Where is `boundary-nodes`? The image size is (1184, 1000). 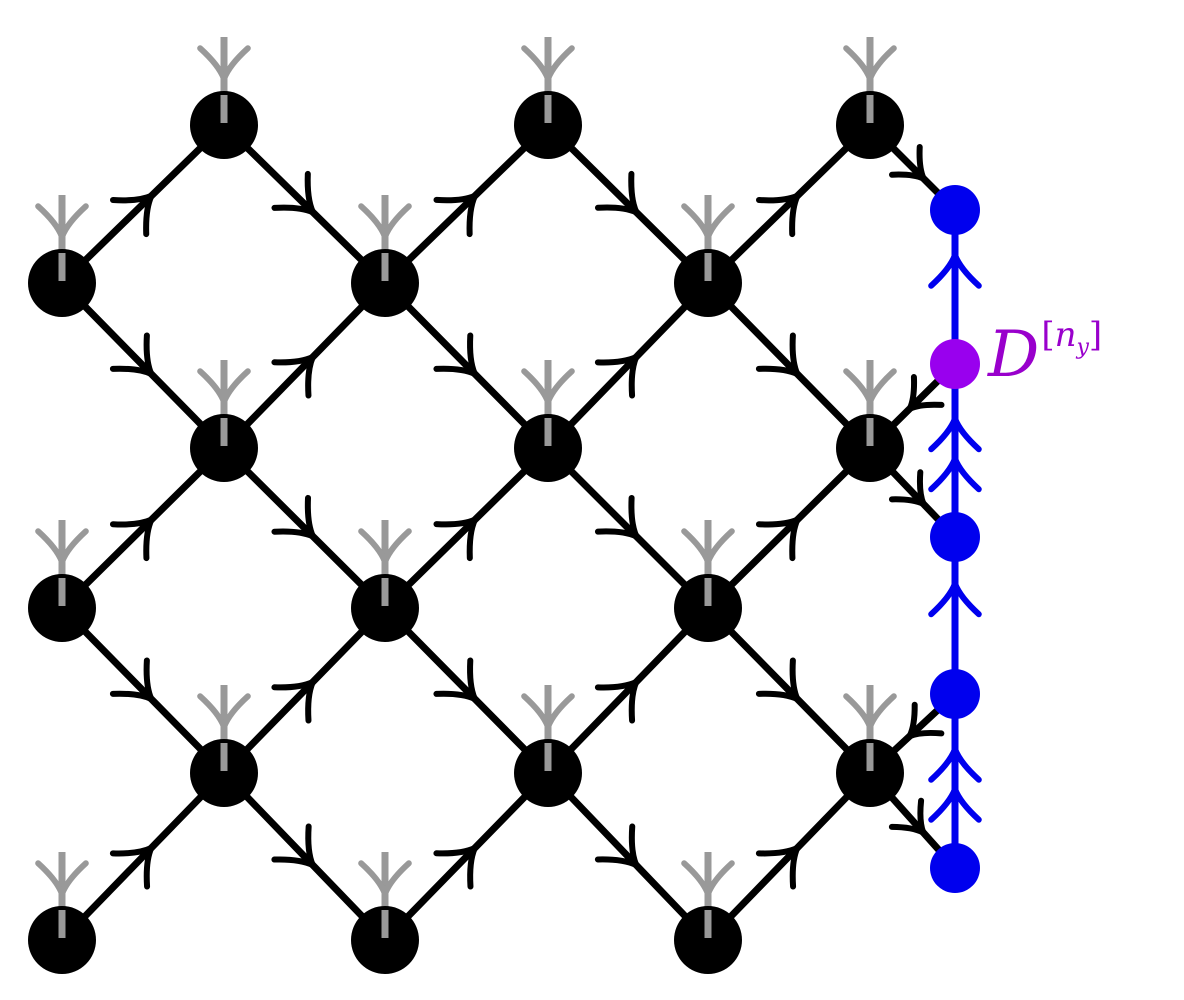 boundary-nodes is located at coordinates (955, 539).